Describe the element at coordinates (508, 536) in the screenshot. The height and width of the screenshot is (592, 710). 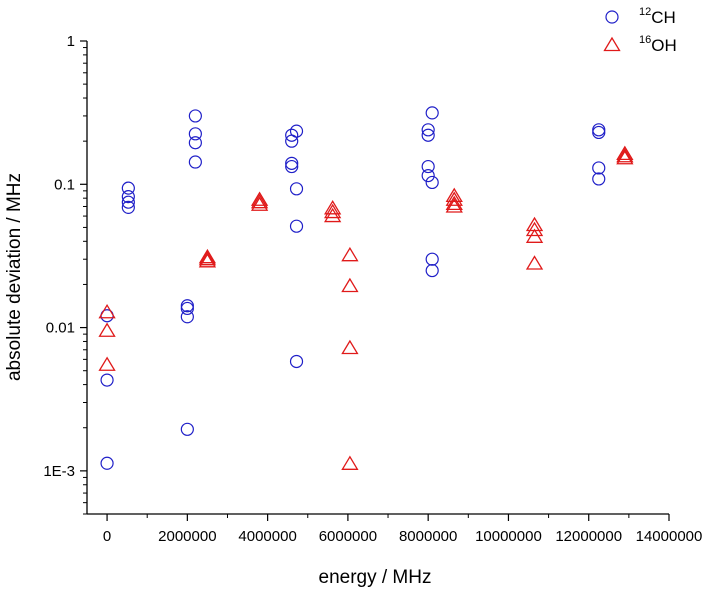
I see `x-tick-label: 10000000` at that location.